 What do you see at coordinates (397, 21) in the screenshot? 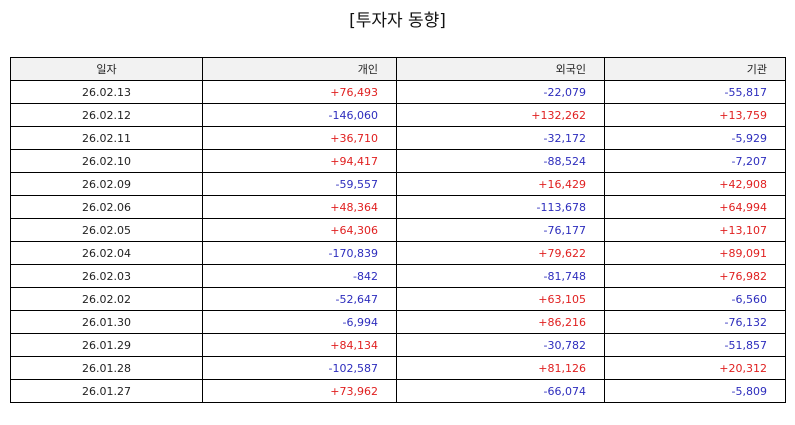
I see `page-title: [투자자 동향]` at bounding box center [397, 21].